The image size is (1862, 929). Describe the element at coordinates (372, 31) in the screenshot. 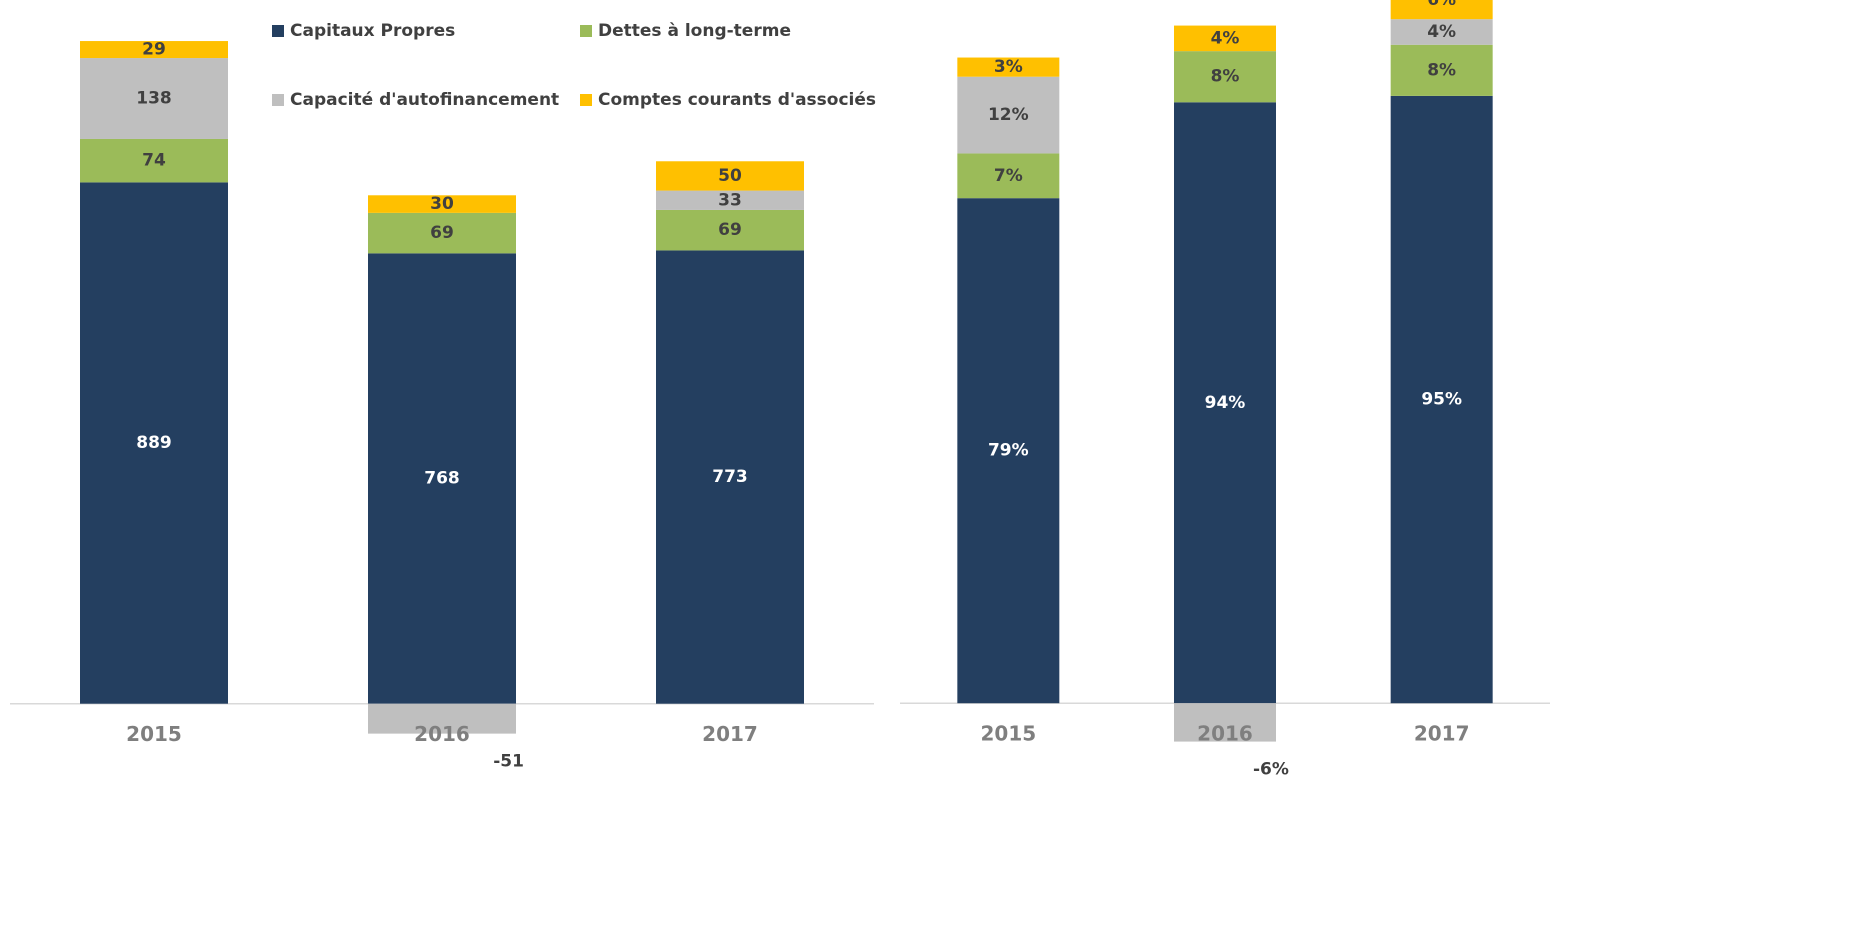

I see `legend-label: Capitaux Propres` at that location.